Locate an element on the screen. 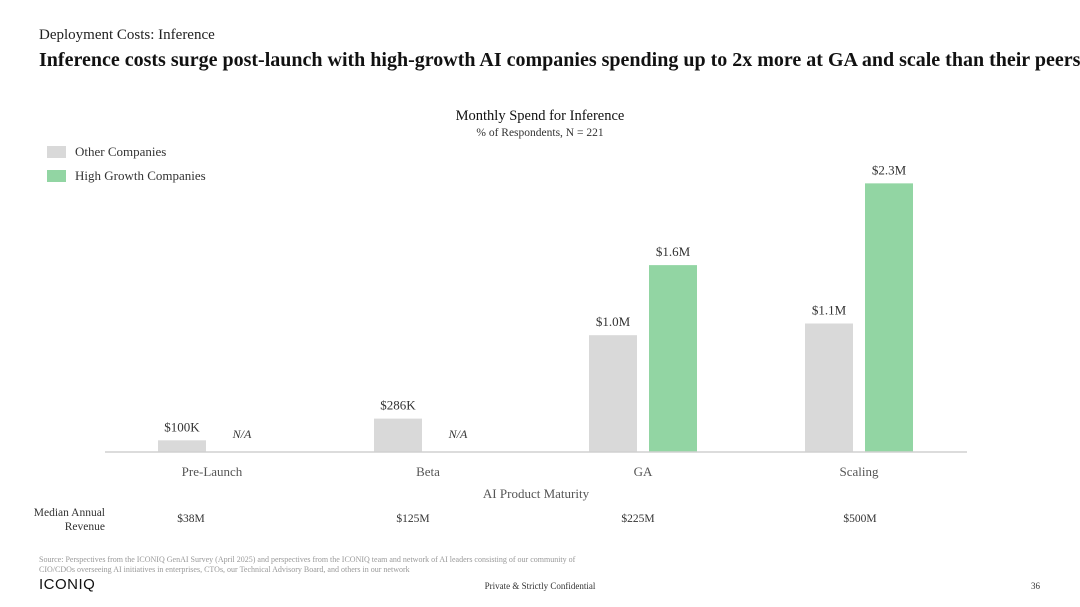 Image resolution: width=1080 pixels, height=607 pixels. data-label-high-growth: $1.6M is located at coordinates (673, 251).